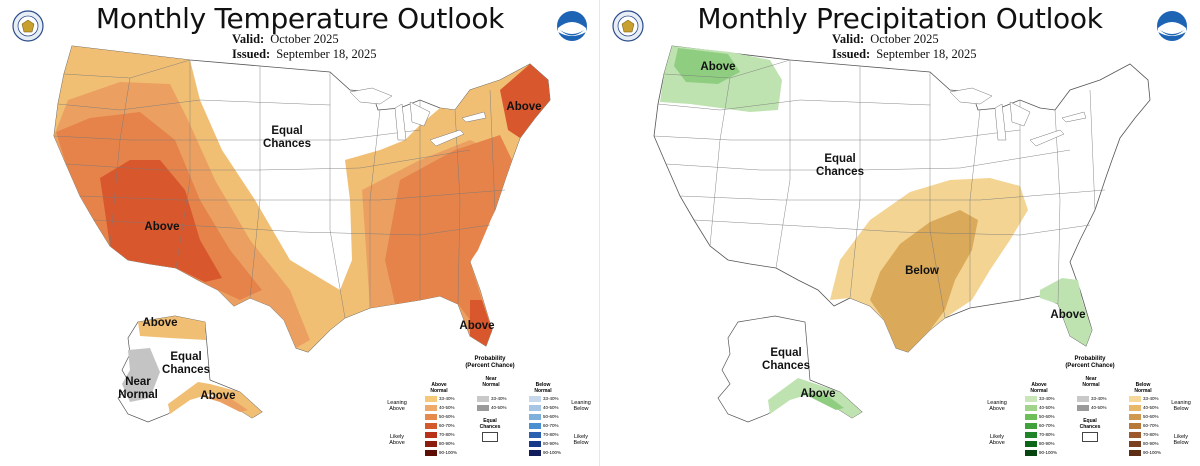 This screenshot has height=466, width=1200. Describe the element at coordinates (1090, 427) in the screenshot. I see `legend-equal-chances-2: Chances` at that location.